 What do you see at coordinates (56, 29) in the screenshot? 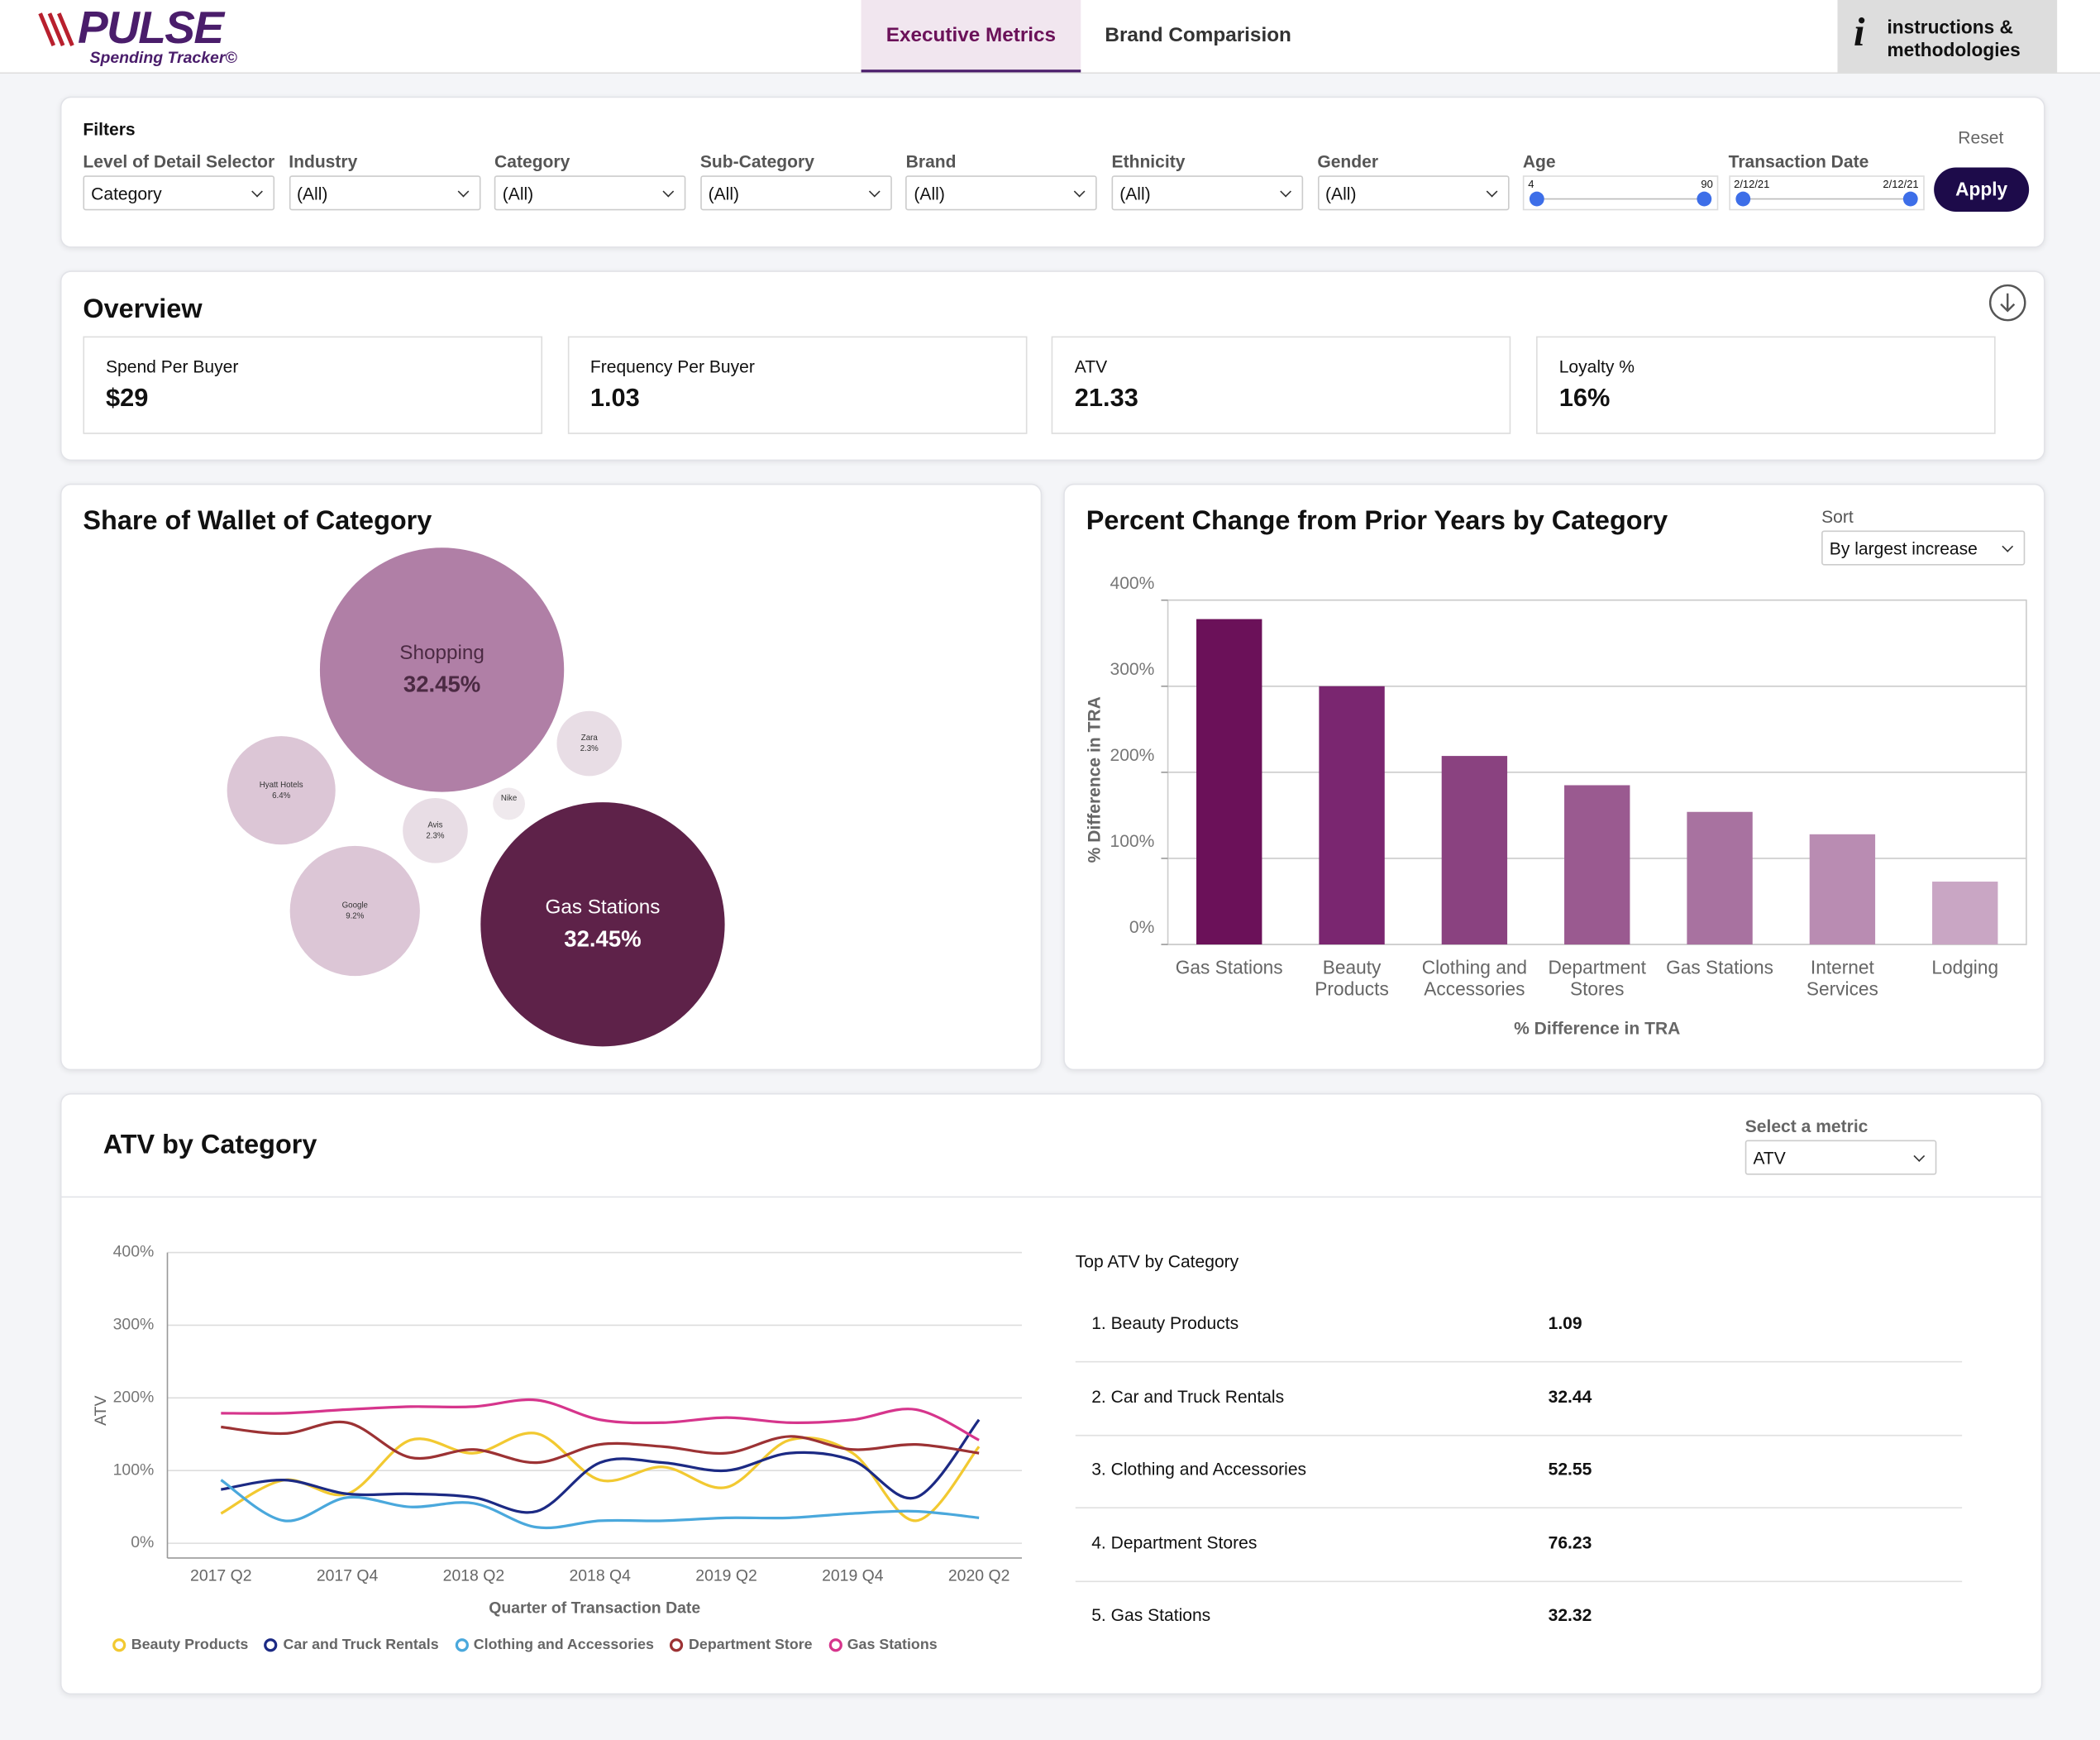
I see `logo-mark` at bounding box center [56, 29].